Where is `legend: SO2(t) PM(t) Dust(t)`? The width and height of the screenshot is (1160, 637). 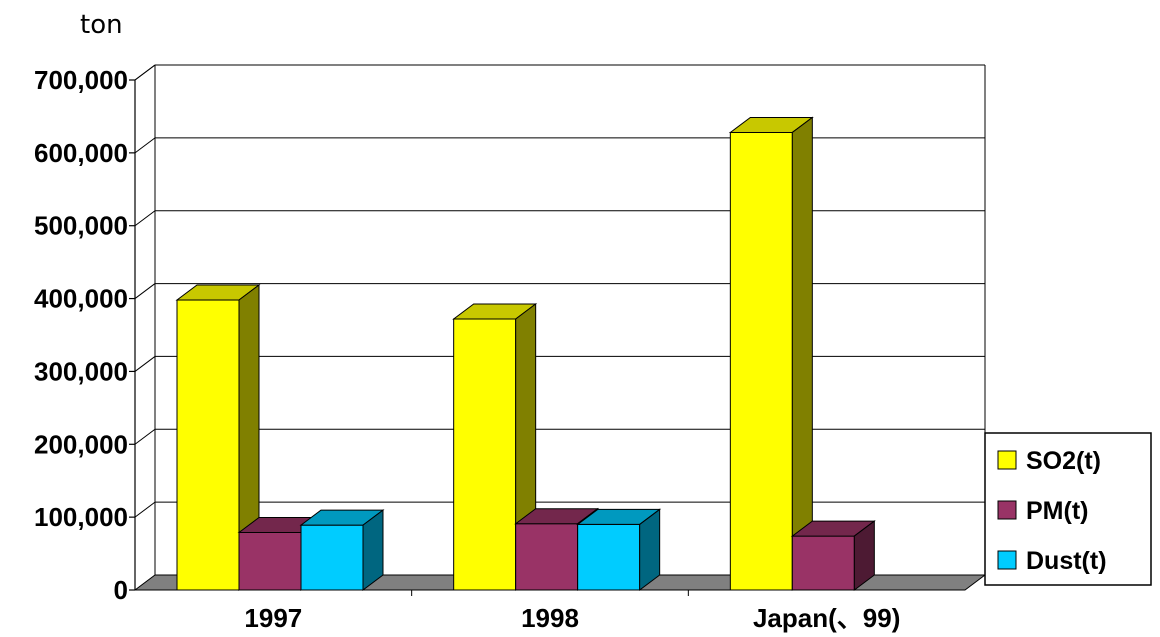
legend: SO2(t) PM(t) Dust(t) is located at coordinates (1068, 509).